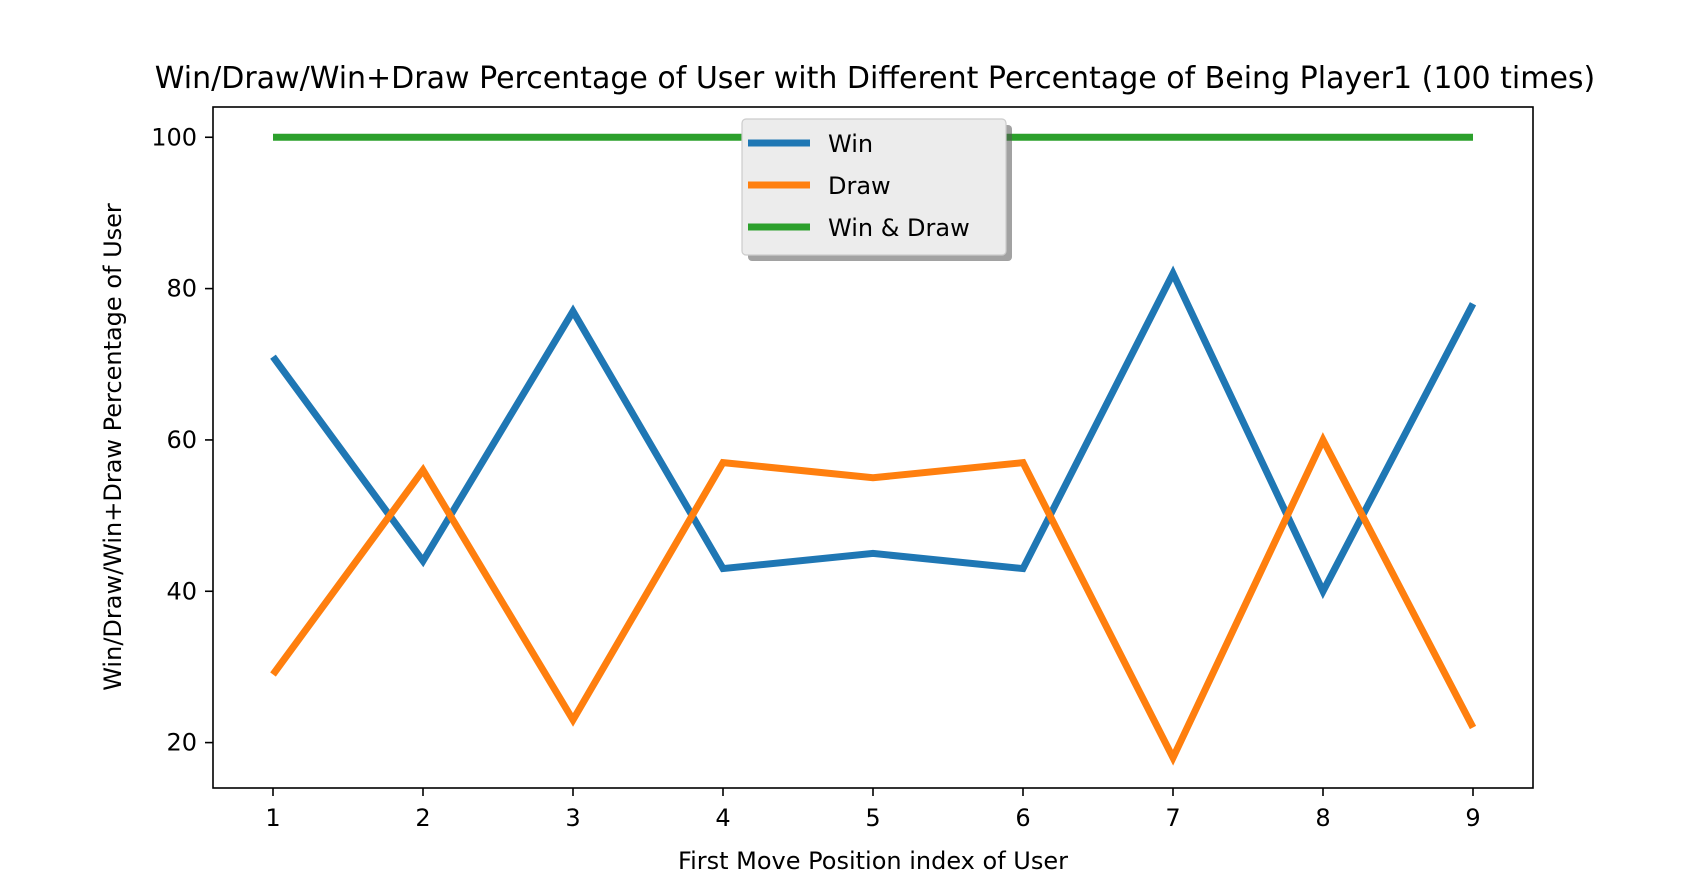 The width and height of the screenshot is (1694, 882). I want to click on x-tick-label: 1, so click(272, 818).